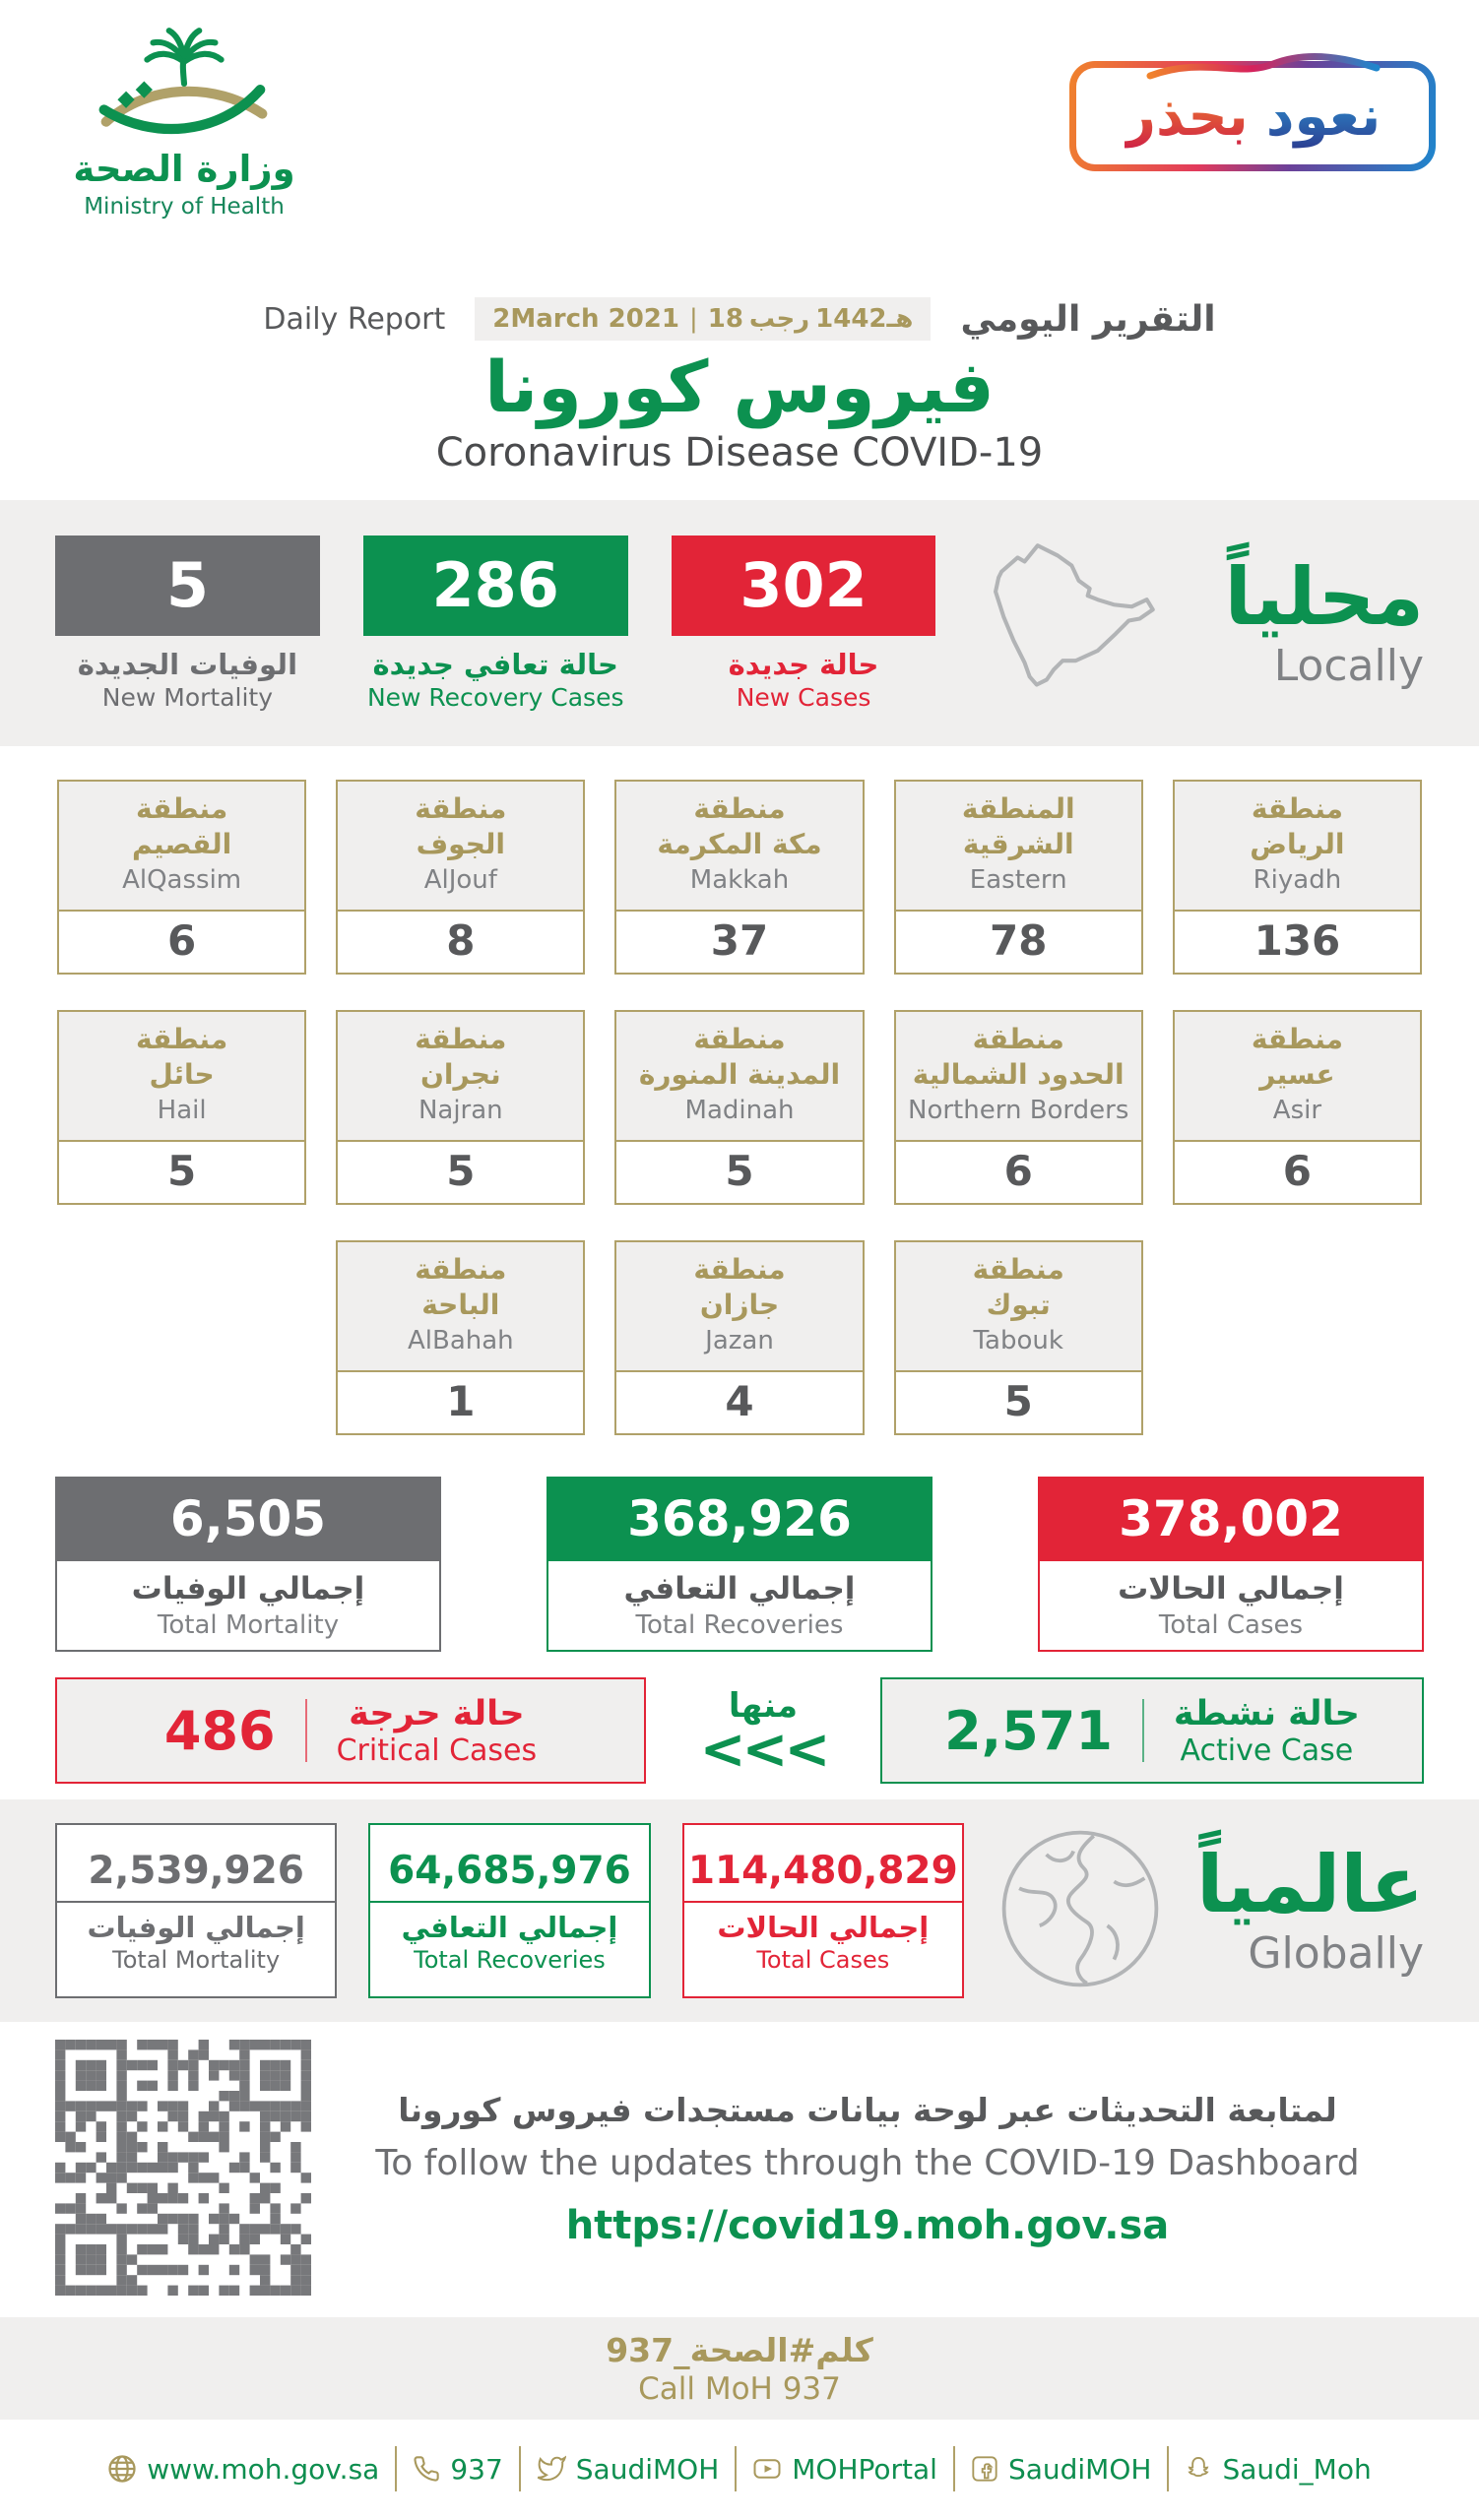 The image size is (1479, 2520). Describe the element at coordinates (739, 2350) in the screenshot. I see `call-moh-ar: كلم#الصحة_937` at that location.